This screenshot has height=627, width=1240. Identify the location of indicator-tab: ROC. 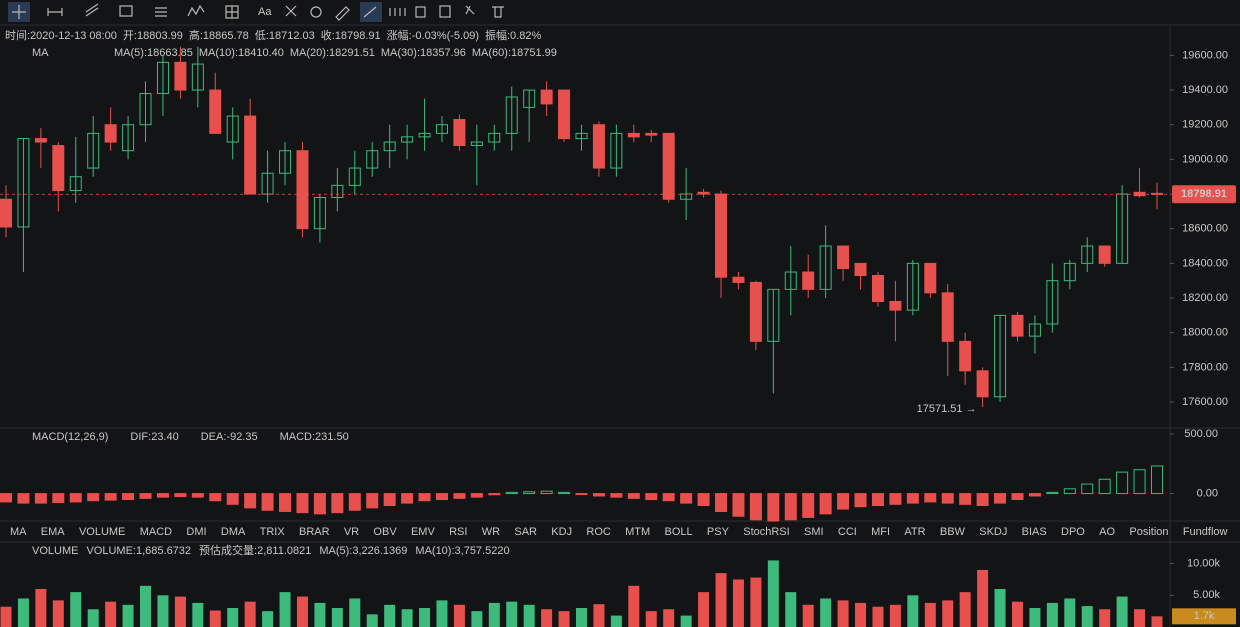
(598, 532).